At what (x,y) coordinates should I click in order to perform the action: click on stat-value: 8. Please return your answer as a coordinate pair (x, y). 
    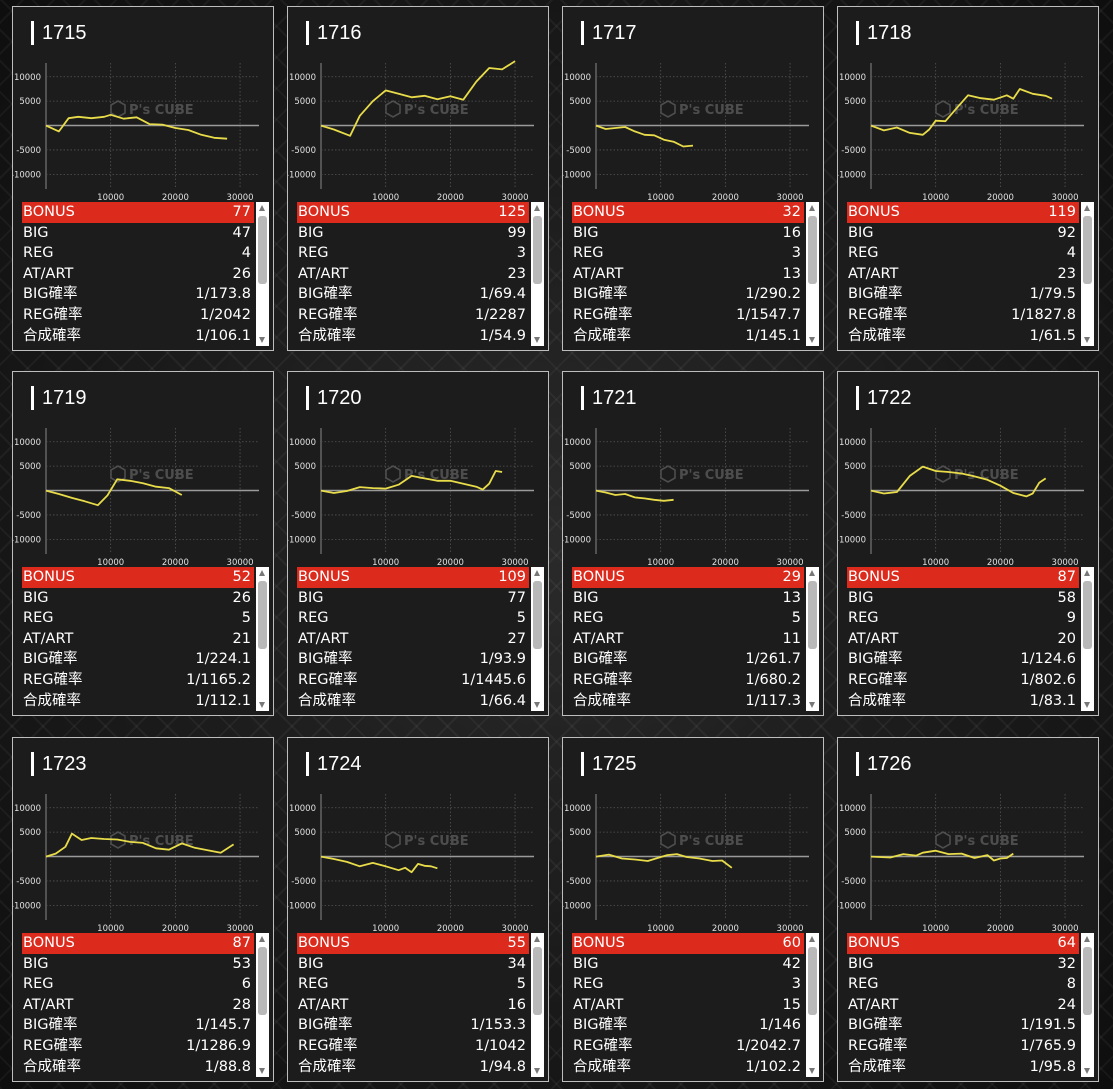
    Looking at the image, I should click on (1071, 984).